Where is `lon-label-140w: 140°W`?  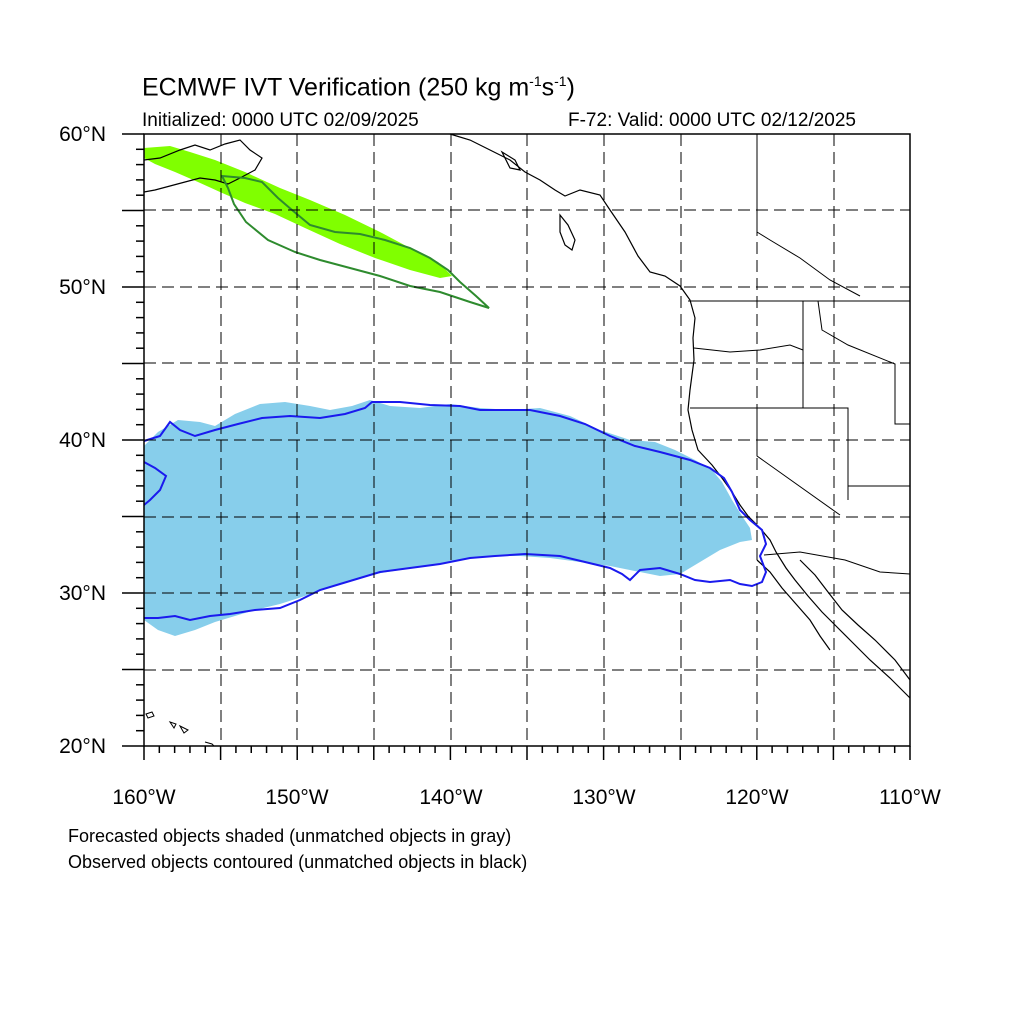
lon-label-140w: 140°W is located at coordinates (451, 797).